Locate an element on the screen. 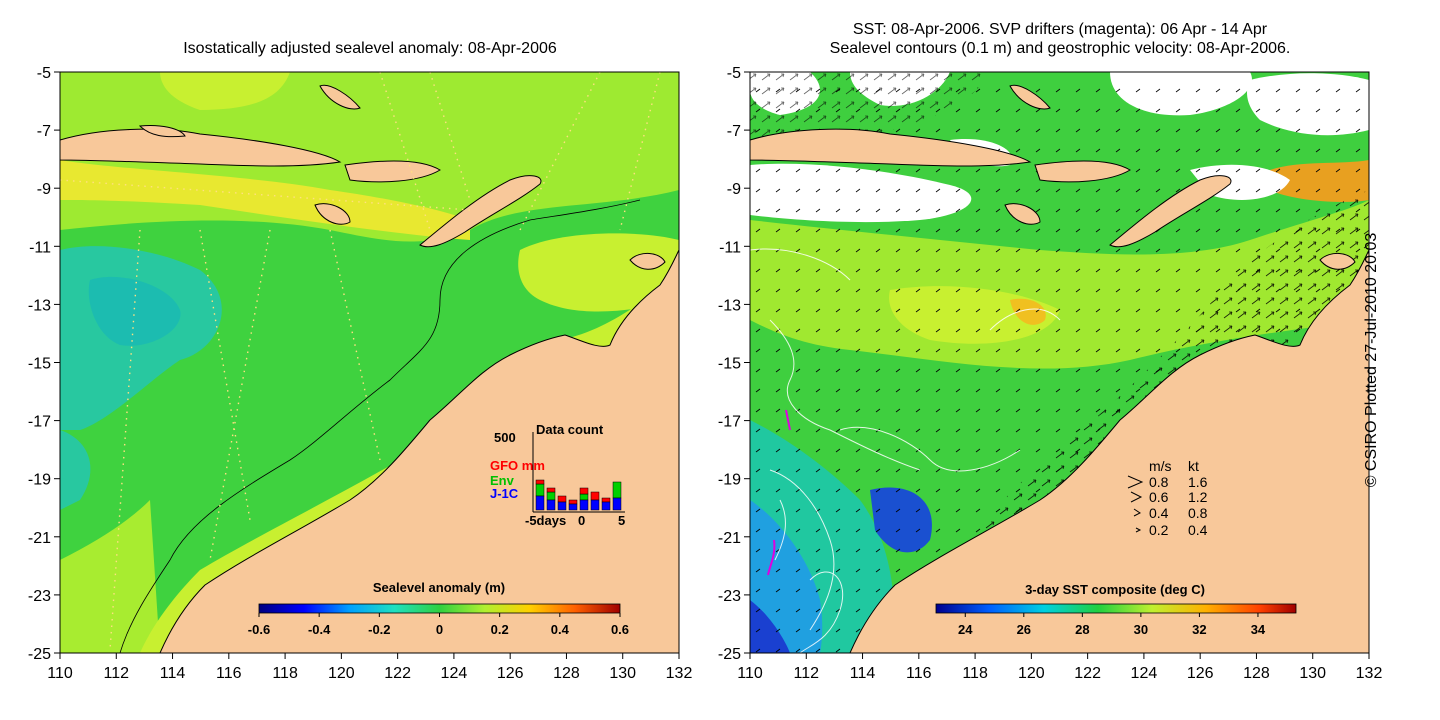  data-count-title: Data count is located at coordinates (570, 429).